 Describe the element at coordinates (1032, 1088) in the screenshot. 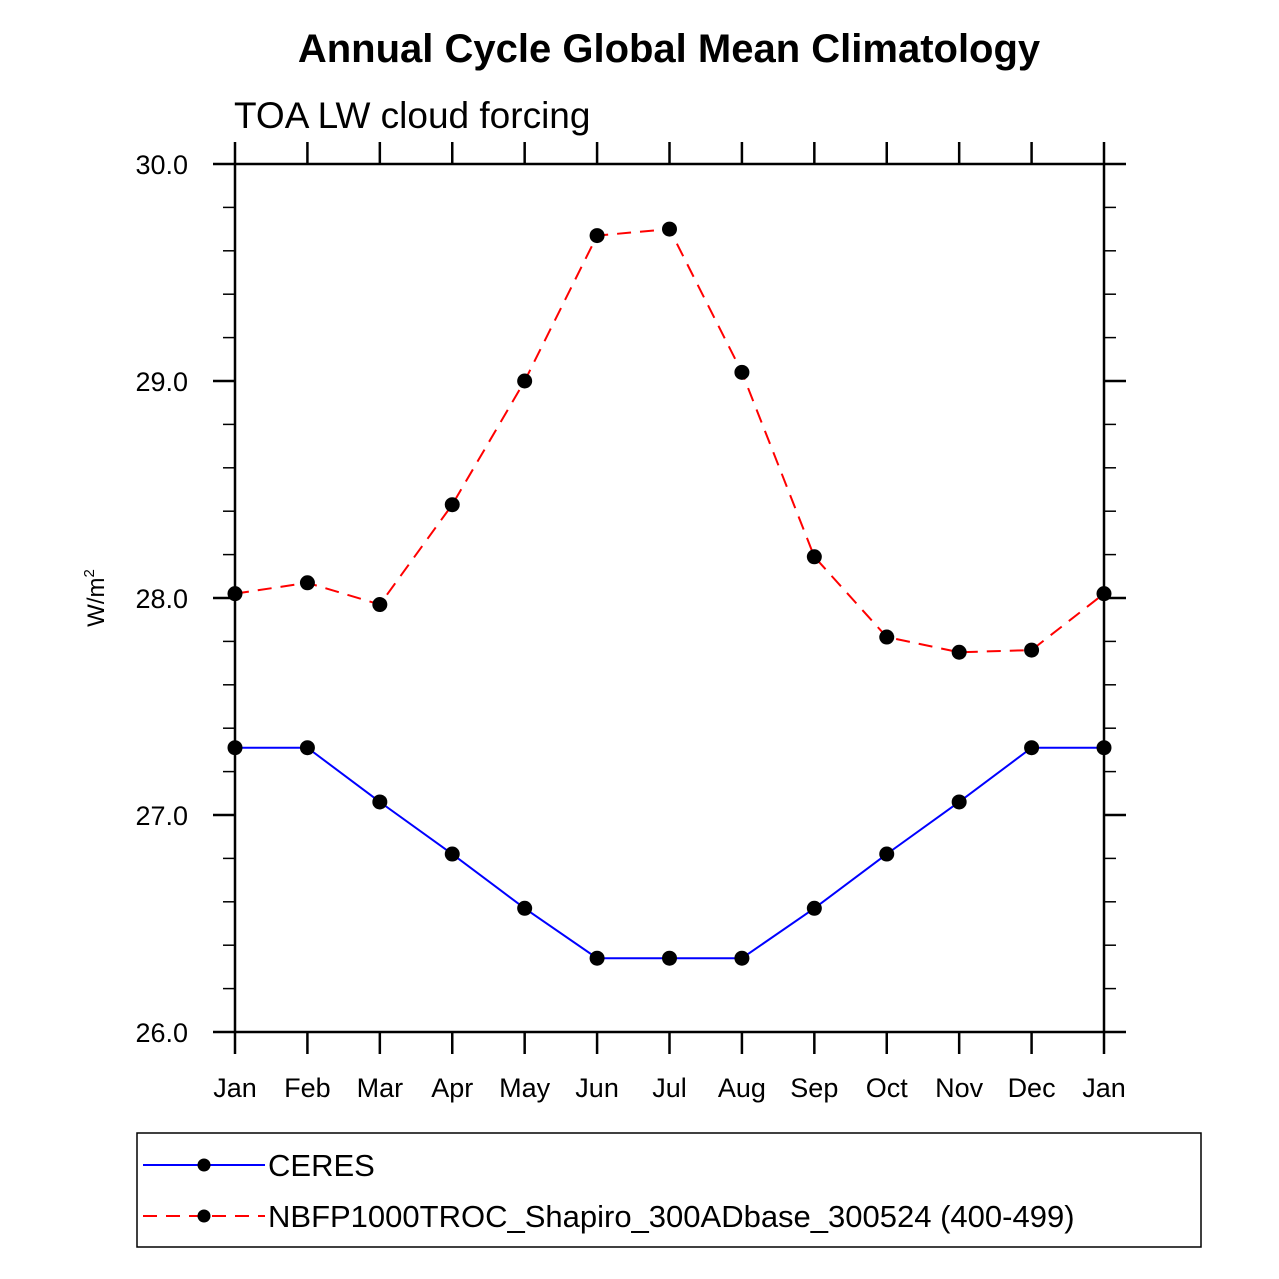

I see `x-tick-label: Dec` at that location.